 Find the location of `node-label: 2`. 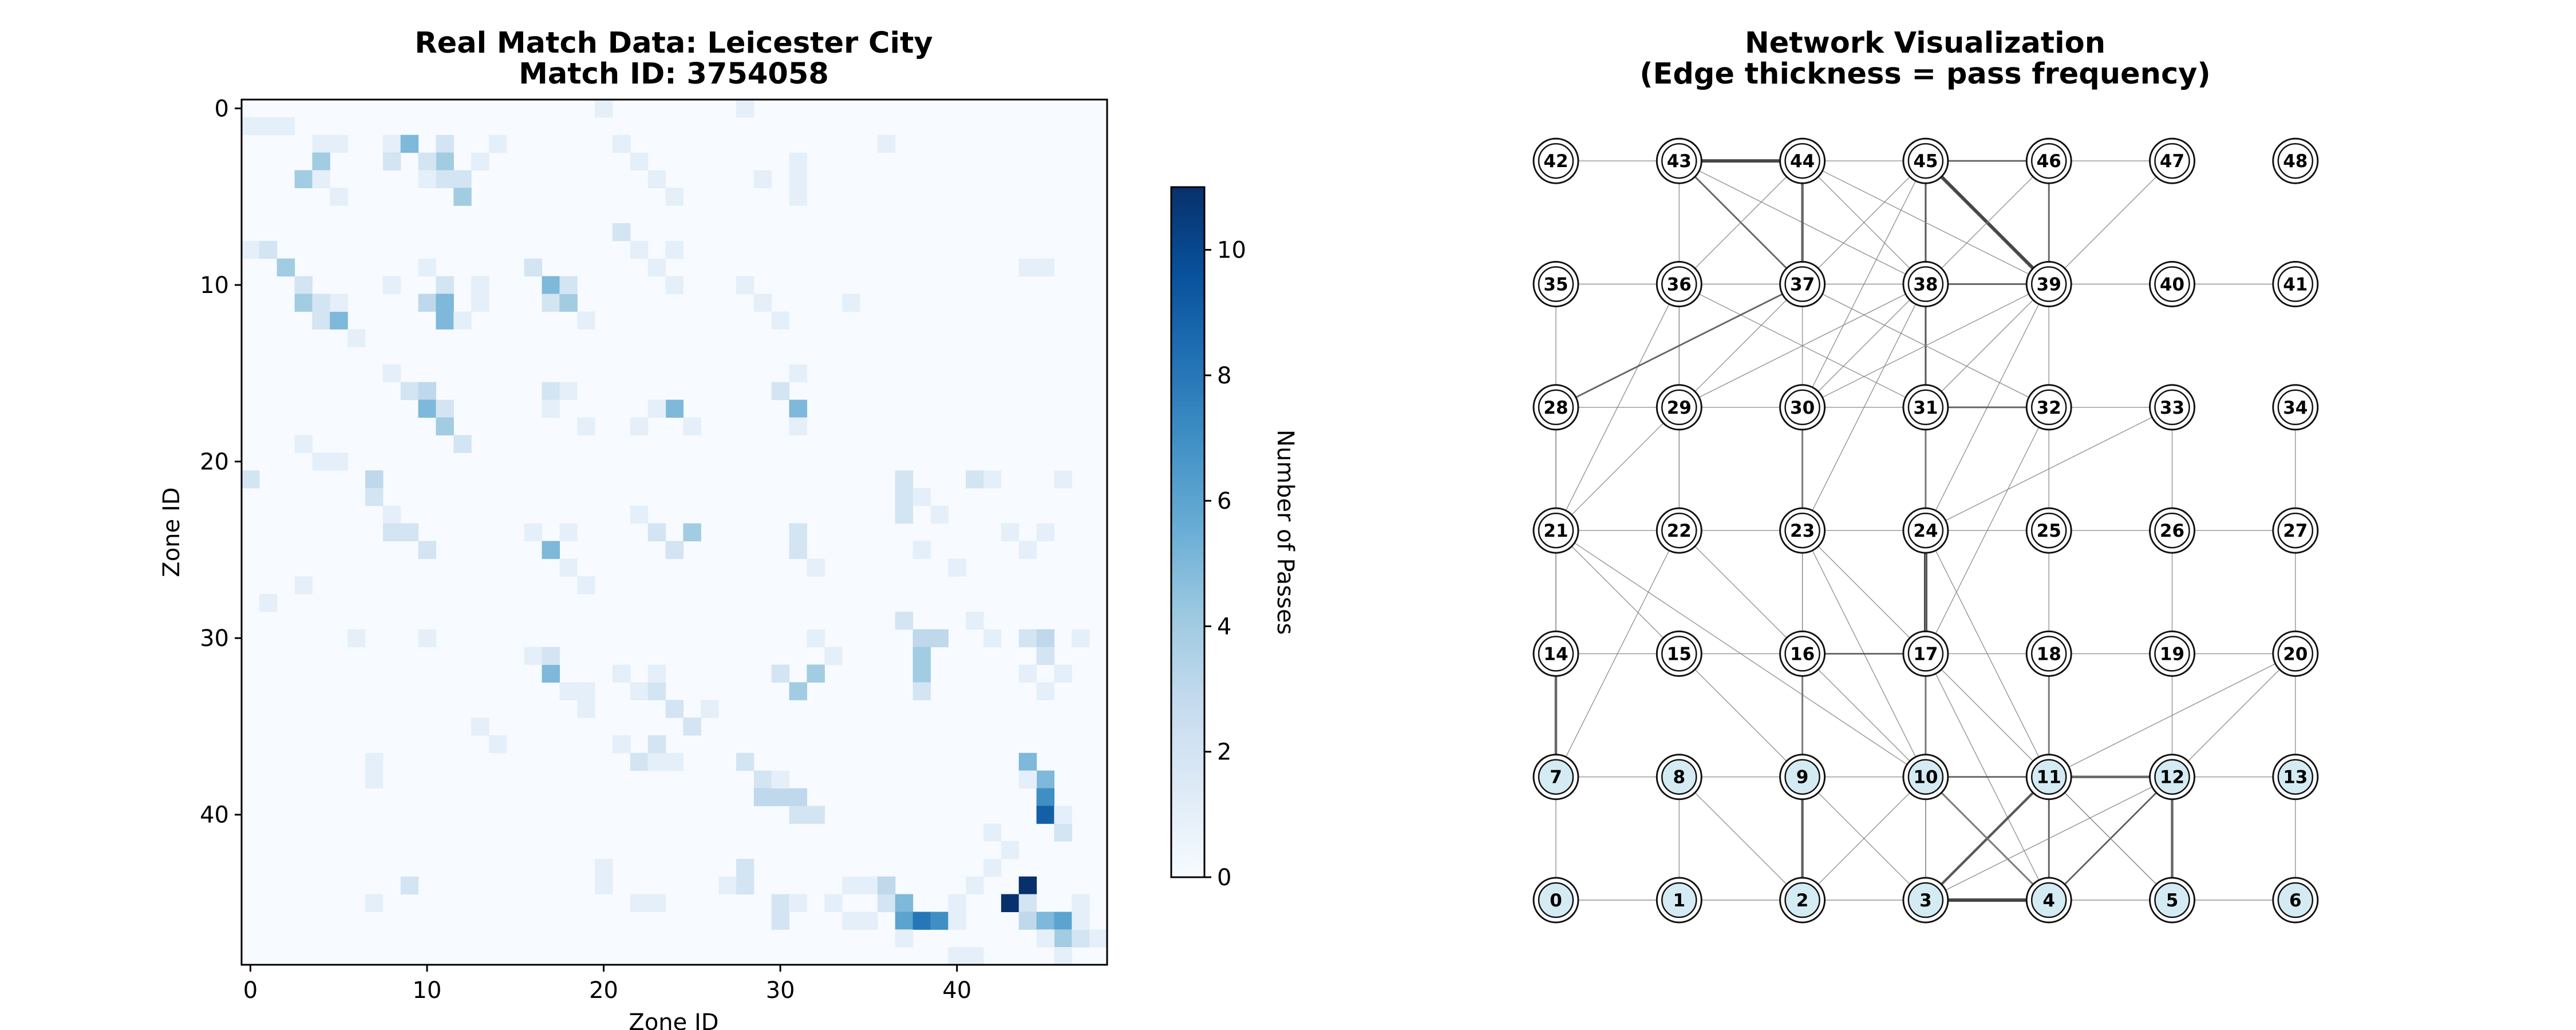

node-label: 2 is located at coordinates (1802, 900).